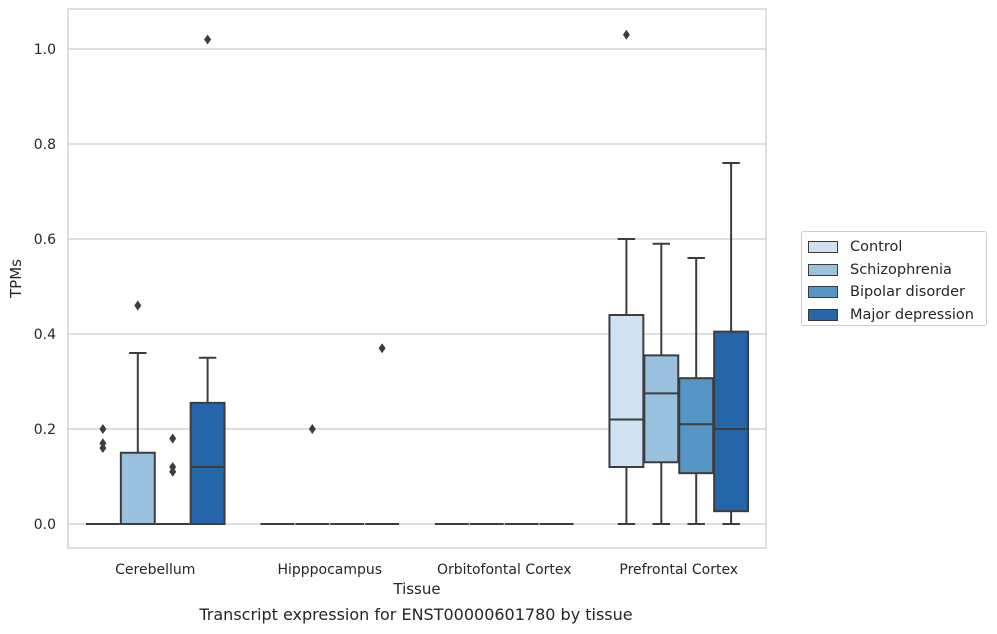 The image size is (997, 634). What do you see at coordinates (823, 247) in the screenshot?
I see `legend-swatch-control` at bounding box center [823, 247].